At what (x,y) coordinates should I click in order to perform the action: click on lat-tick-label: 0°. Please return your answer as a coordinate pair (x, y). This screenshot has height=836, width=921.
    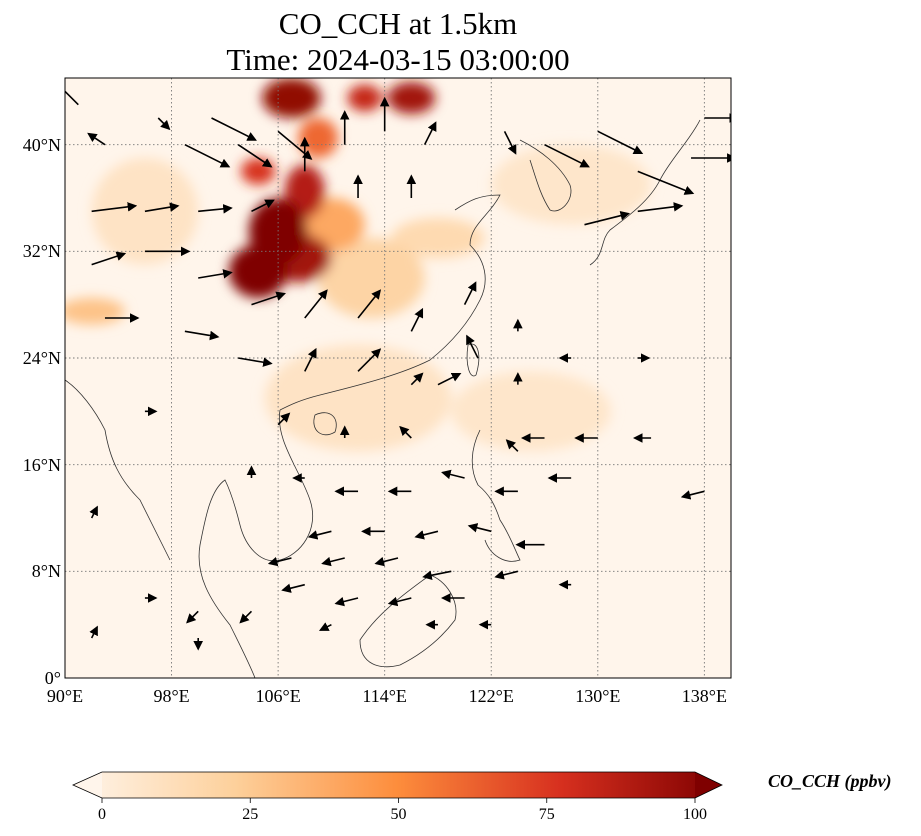
    Looking at the image, I should click on (52, 678).